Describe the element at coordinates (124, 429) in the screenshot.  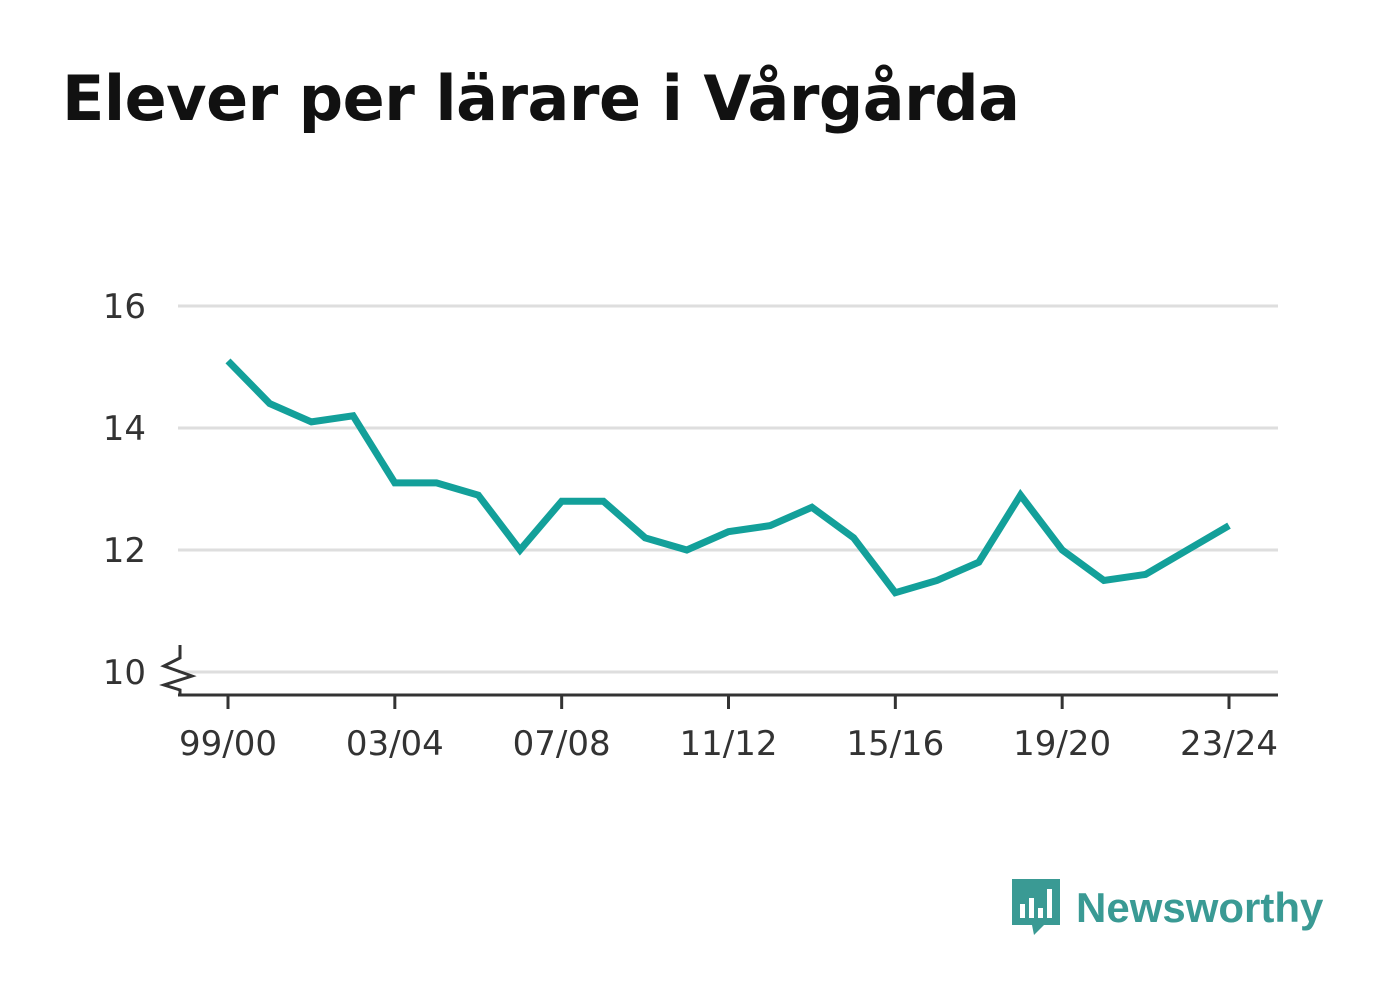
I see `y-tick-label: 14` at that location.